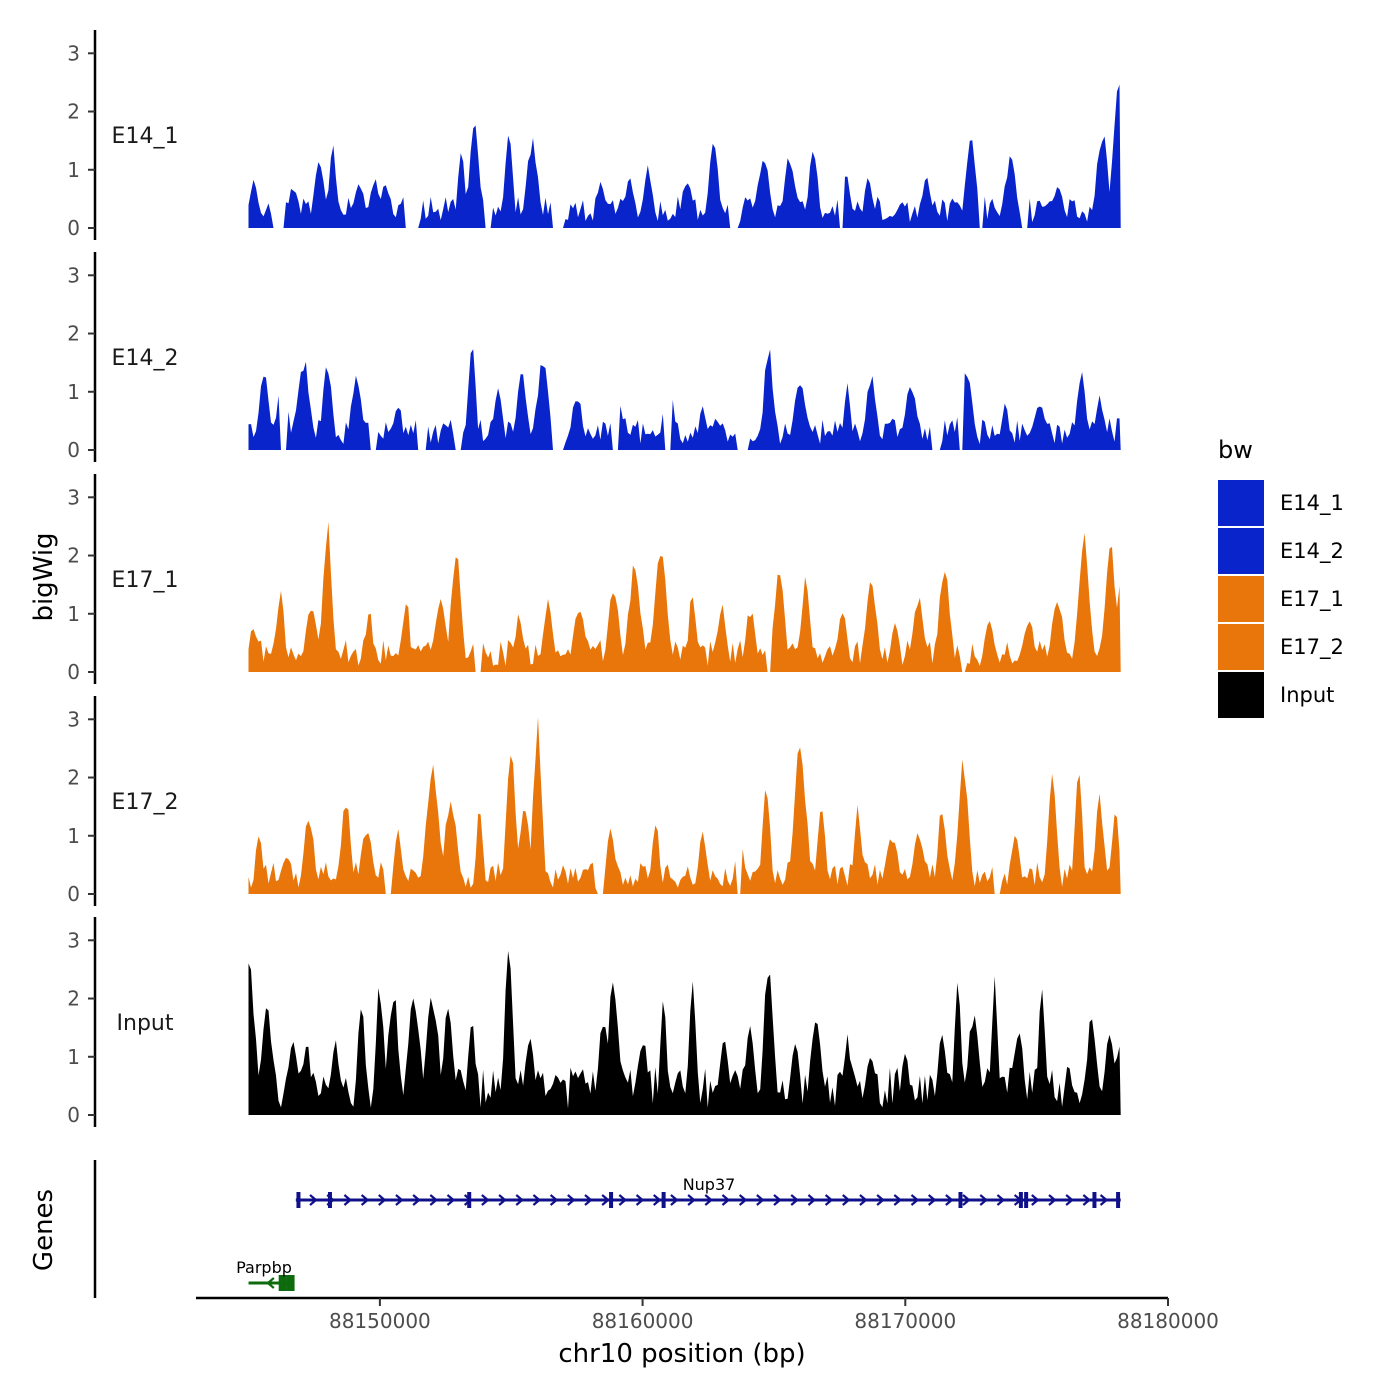  Describe the element at coordinates (145, 136) in the screenshot. I see `track-label: E14_1` at that location.